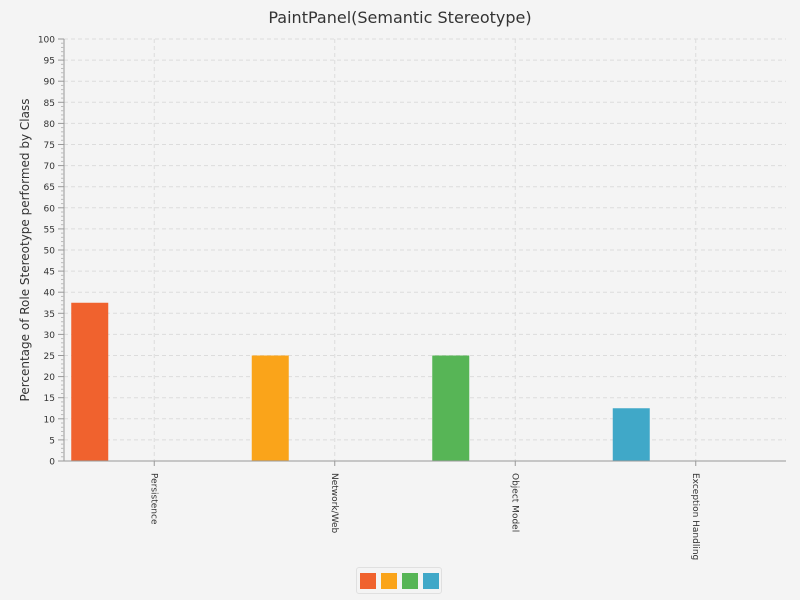 The height and width of the screenshot is (600, 800). I want to click on y-tick-label: 30, so click(50, 336).